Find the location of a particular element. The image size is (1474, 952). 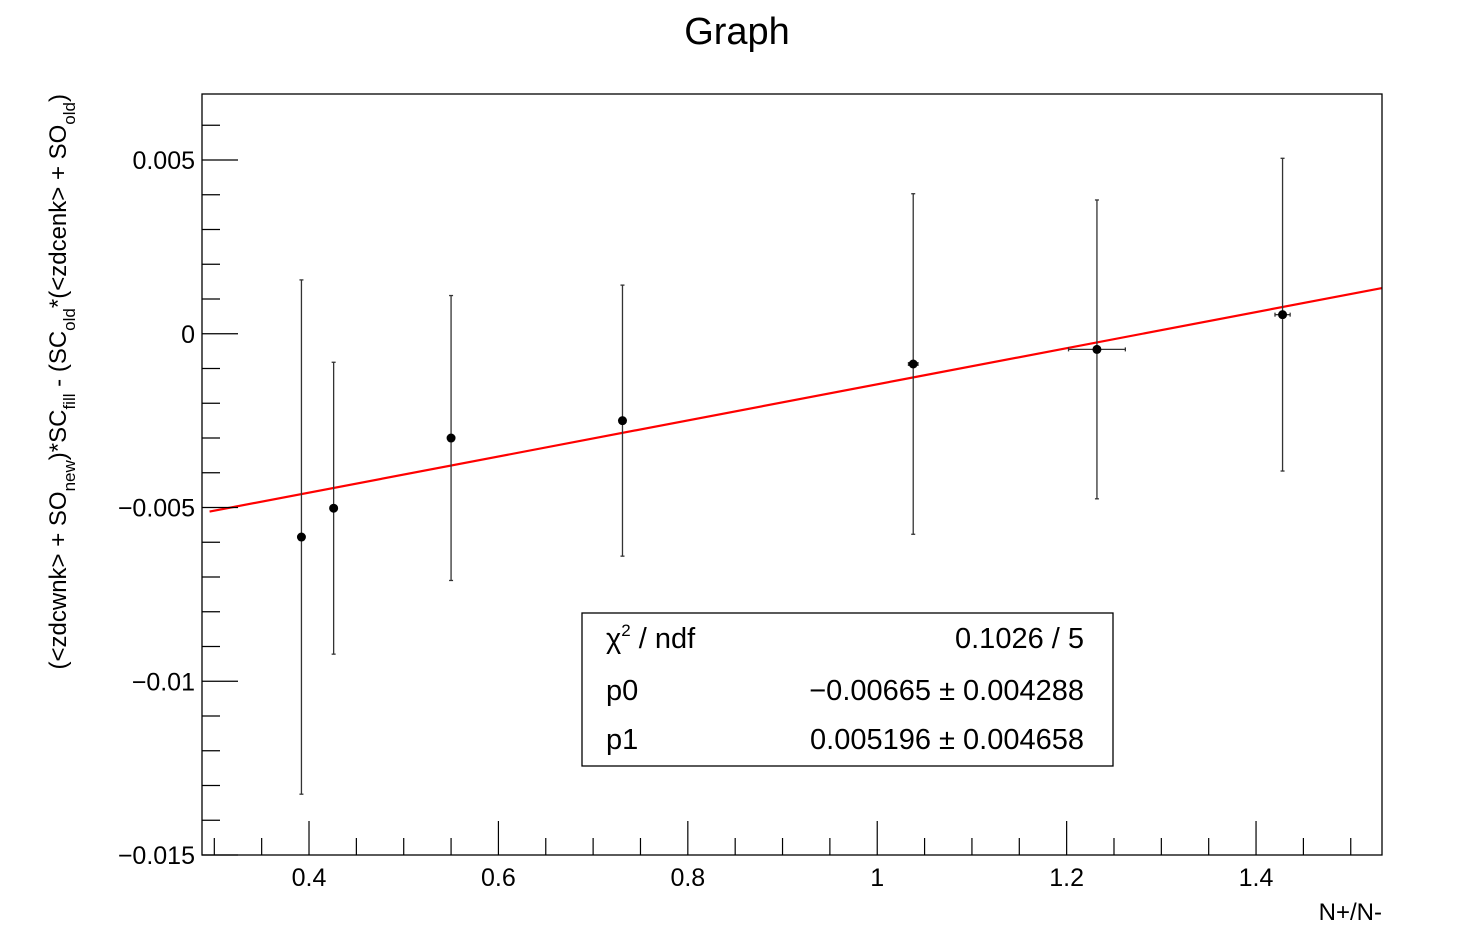

y-tick-label: −0.005 is located at coordinates (156, 509).